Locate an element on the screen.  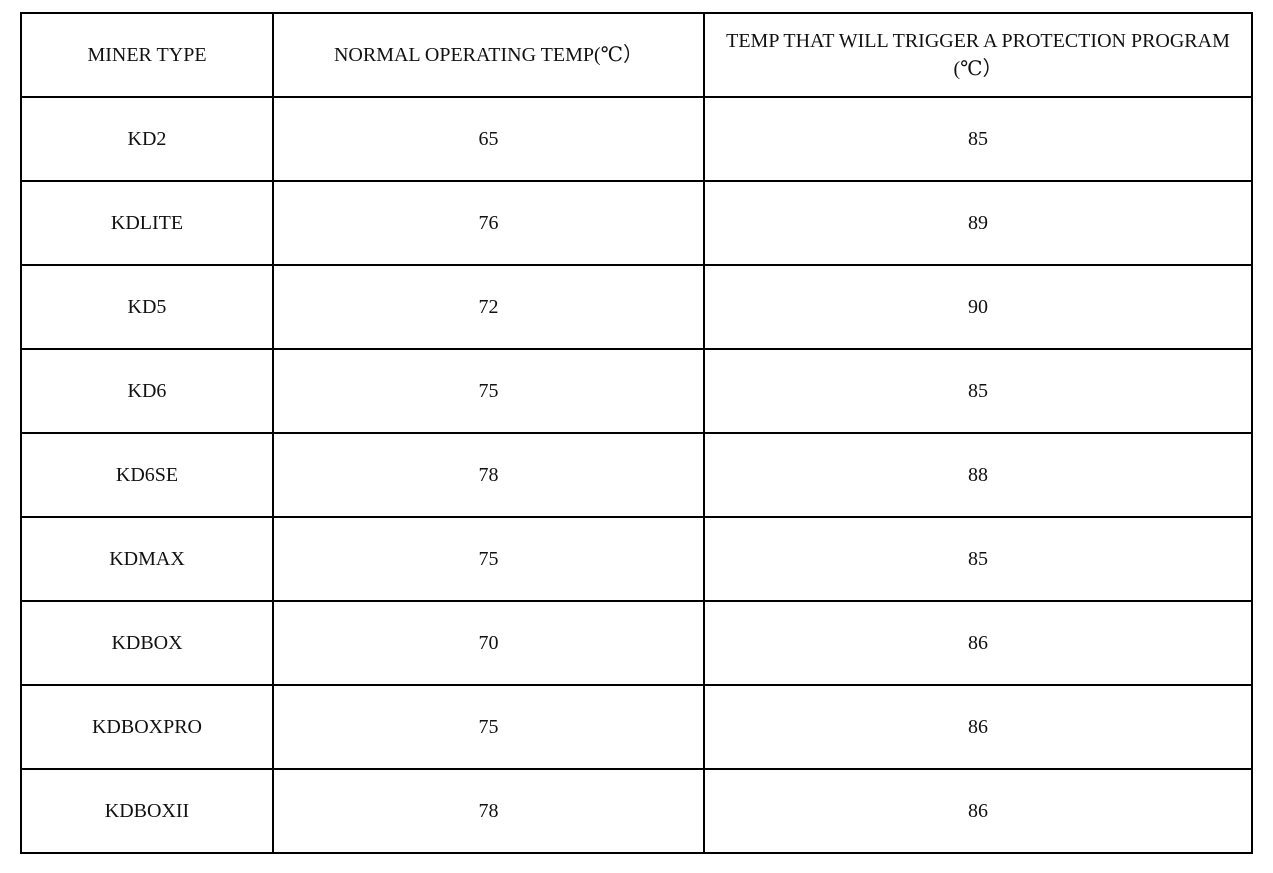
table-row: KDMAX 75 85 is located at coordinates (636, 559).